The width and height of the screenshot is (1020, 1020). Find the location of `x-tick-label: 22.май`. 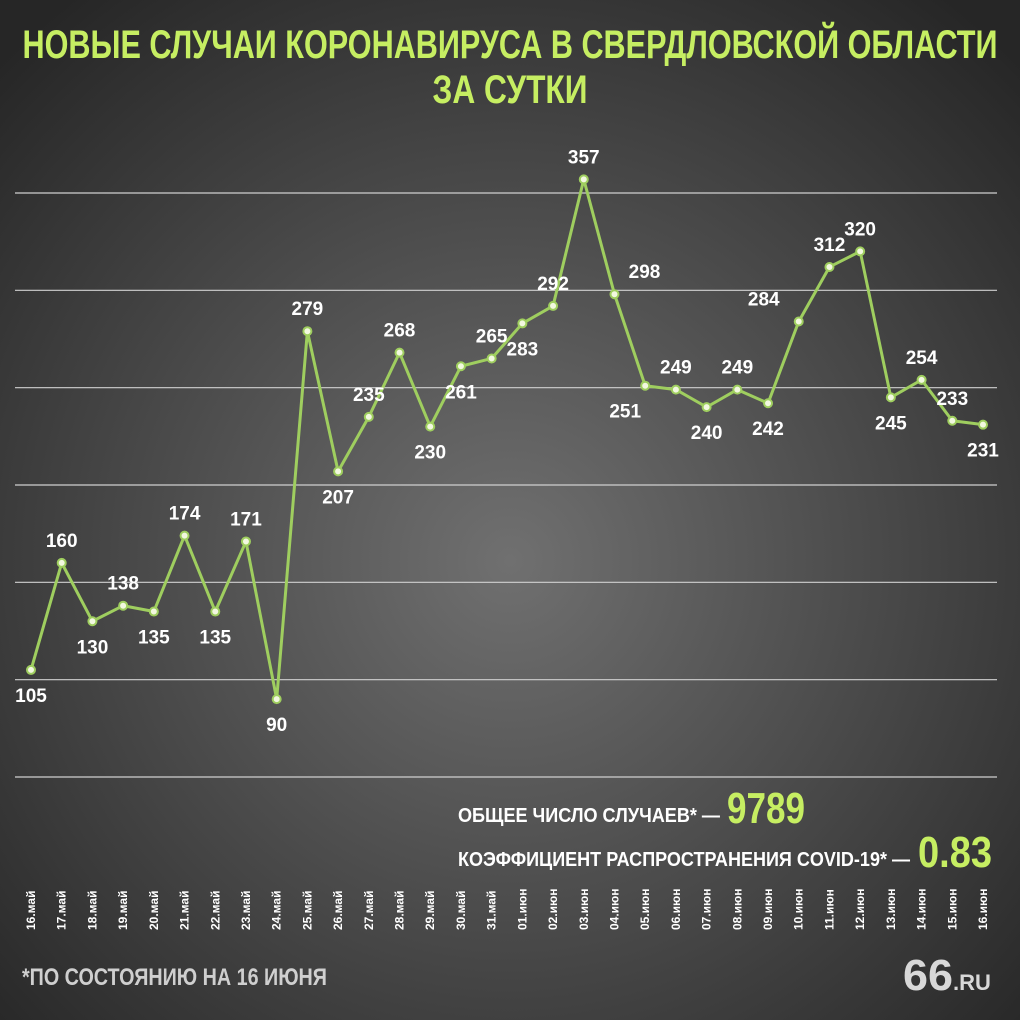

x-tick-label: 22.май is located at coordinates (215, 910).